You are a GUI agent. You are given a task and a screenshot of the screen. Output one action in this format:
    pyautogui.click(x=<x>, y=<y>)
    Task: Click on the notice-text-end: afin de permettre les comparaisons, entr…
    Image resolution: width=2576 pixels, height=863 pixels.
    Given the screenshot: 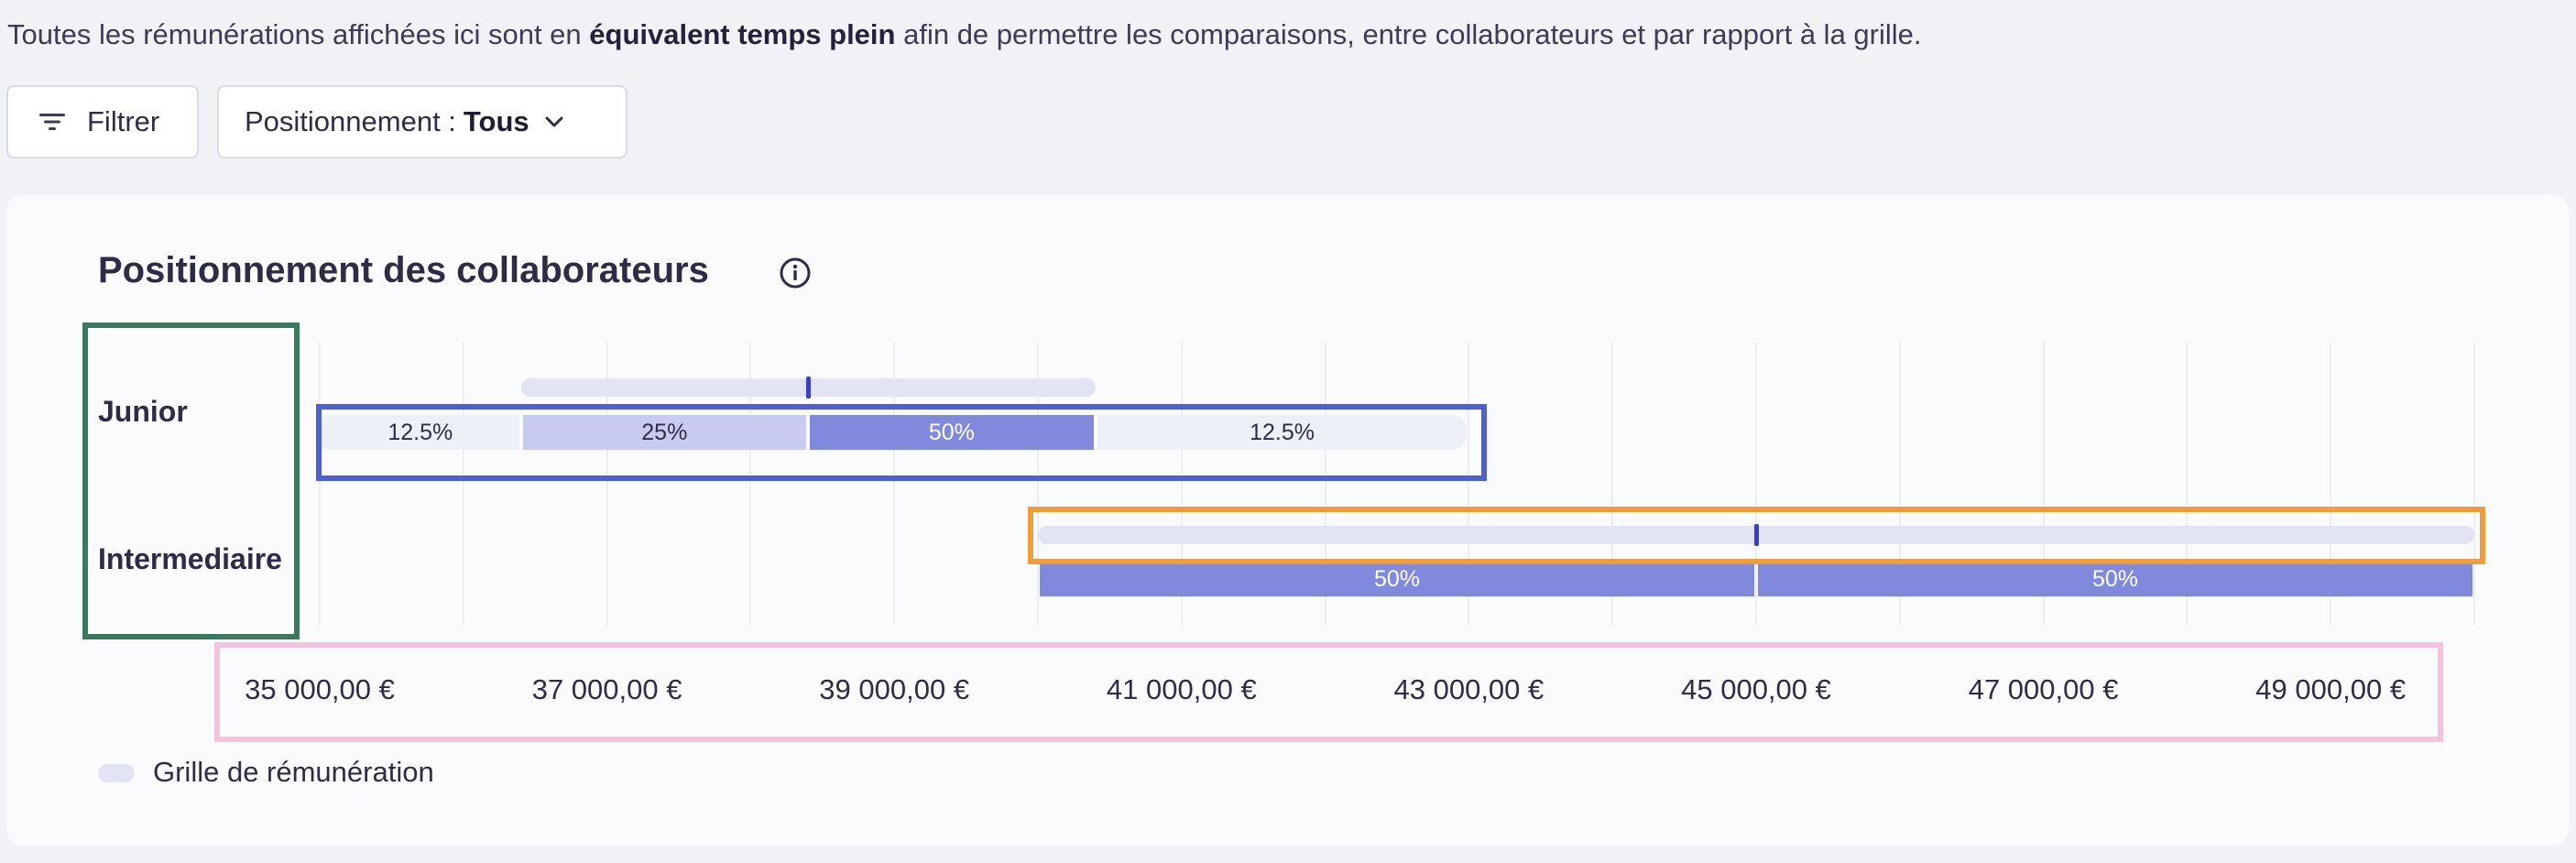 What is the action you would take?
    pyautogui.click(x=1409, y=34)
    